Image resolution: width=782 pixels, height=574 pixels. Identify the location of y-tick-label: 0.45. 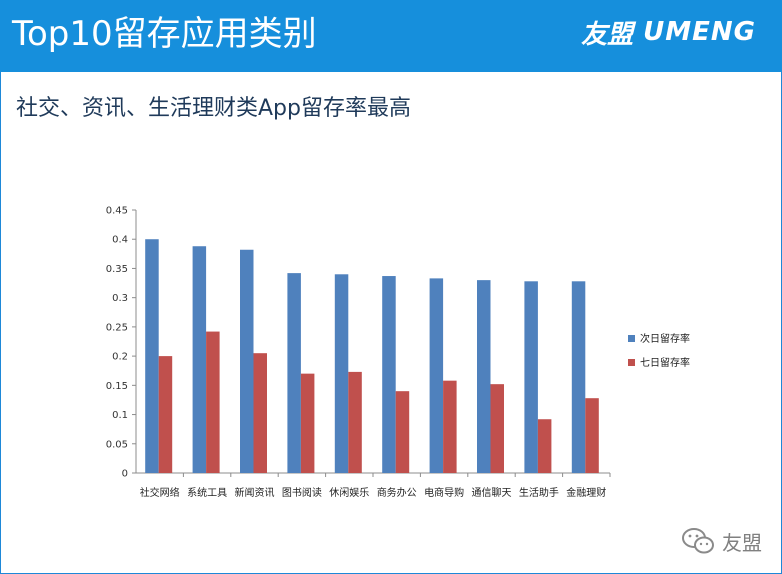
(117, 211).